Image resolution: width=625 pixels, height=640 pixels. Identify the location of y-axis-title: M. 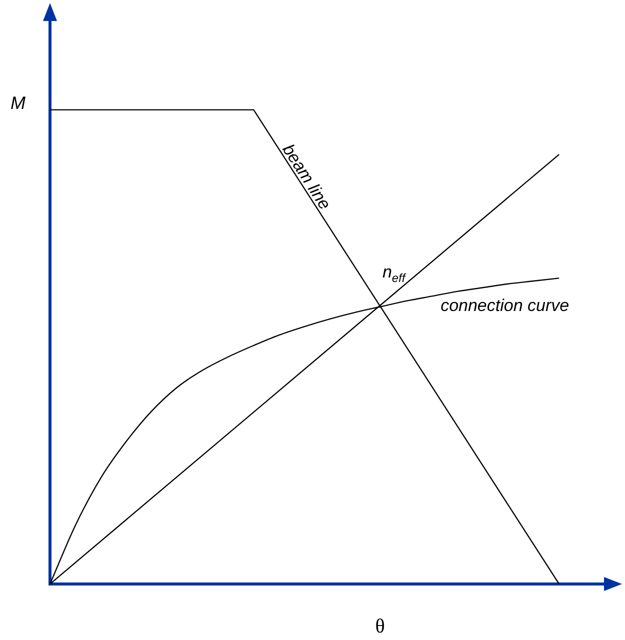
(18, 102).